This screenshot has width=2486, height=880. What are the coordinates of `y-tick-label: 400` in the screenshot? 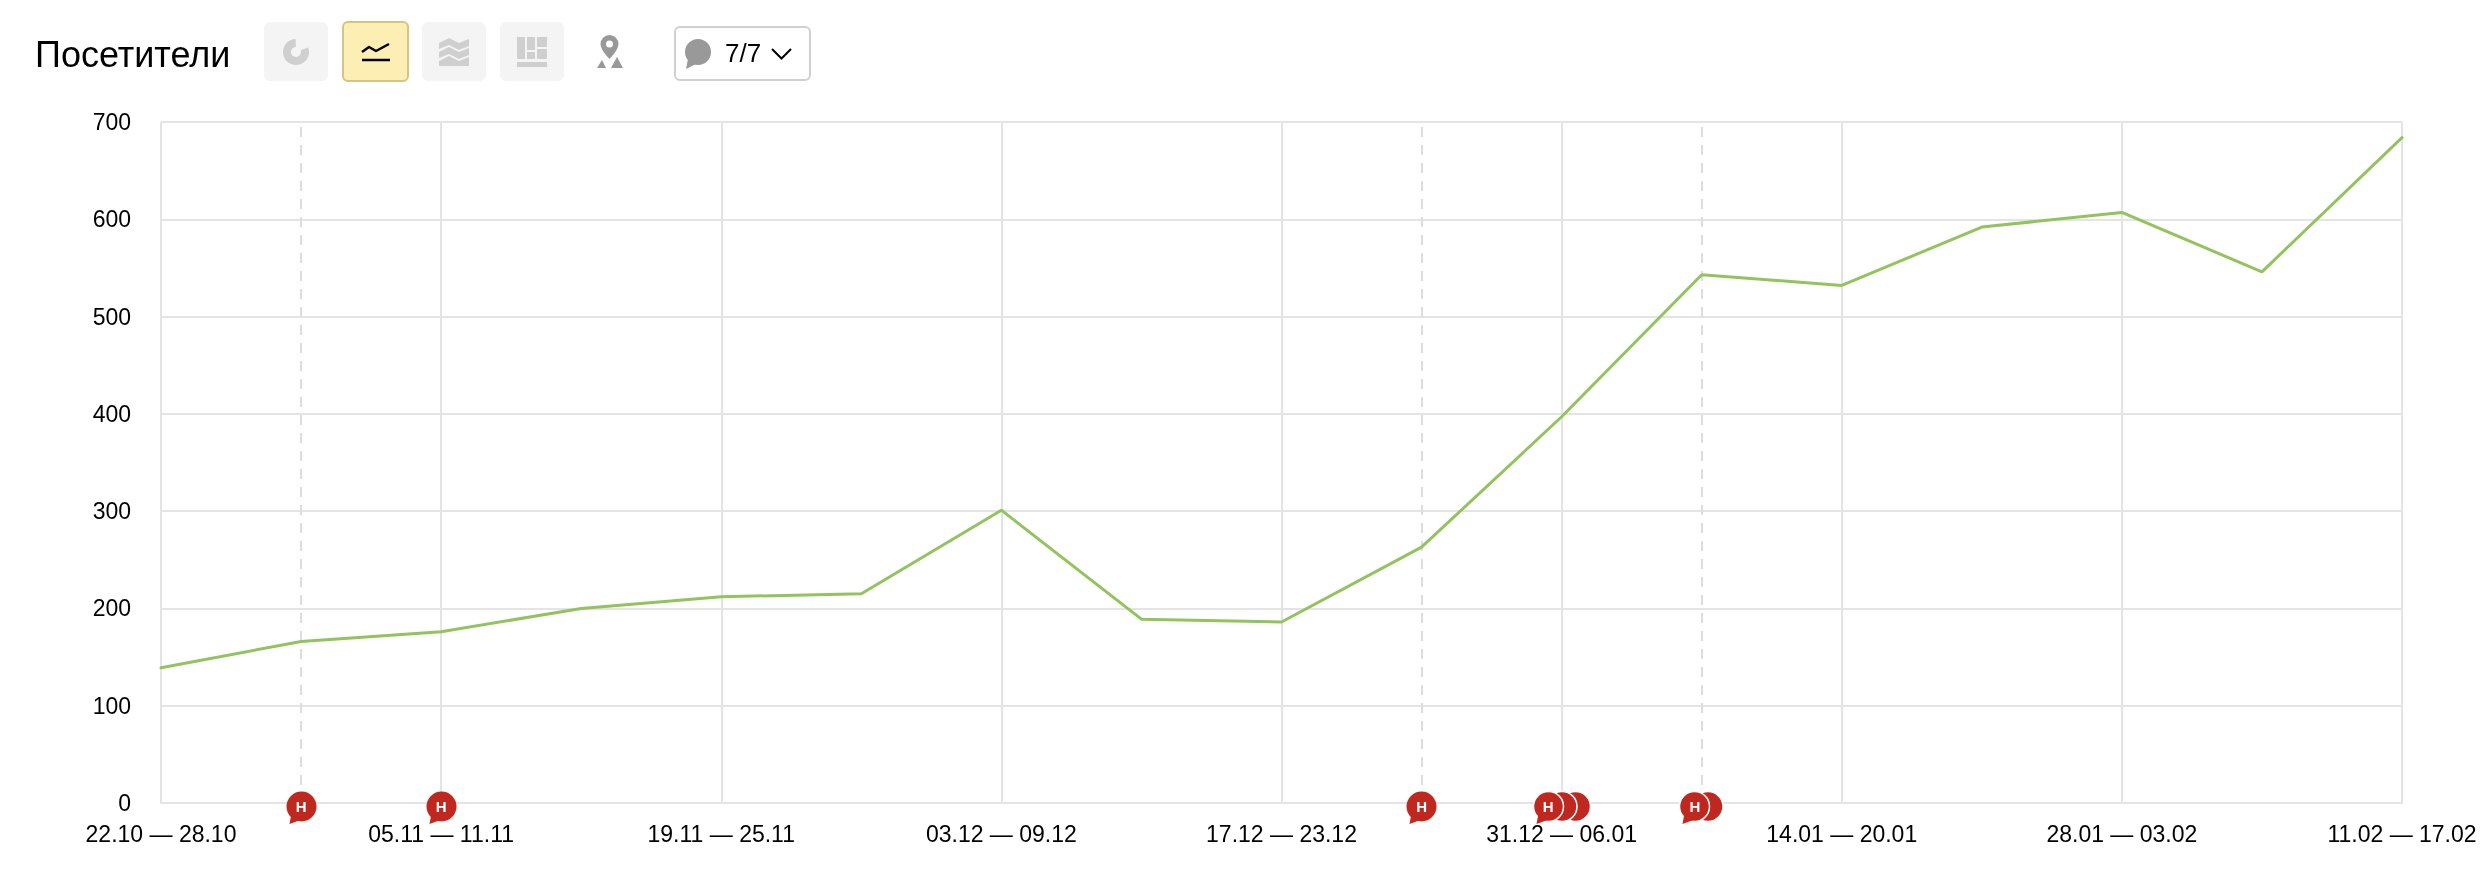 It's located at (111, 413).